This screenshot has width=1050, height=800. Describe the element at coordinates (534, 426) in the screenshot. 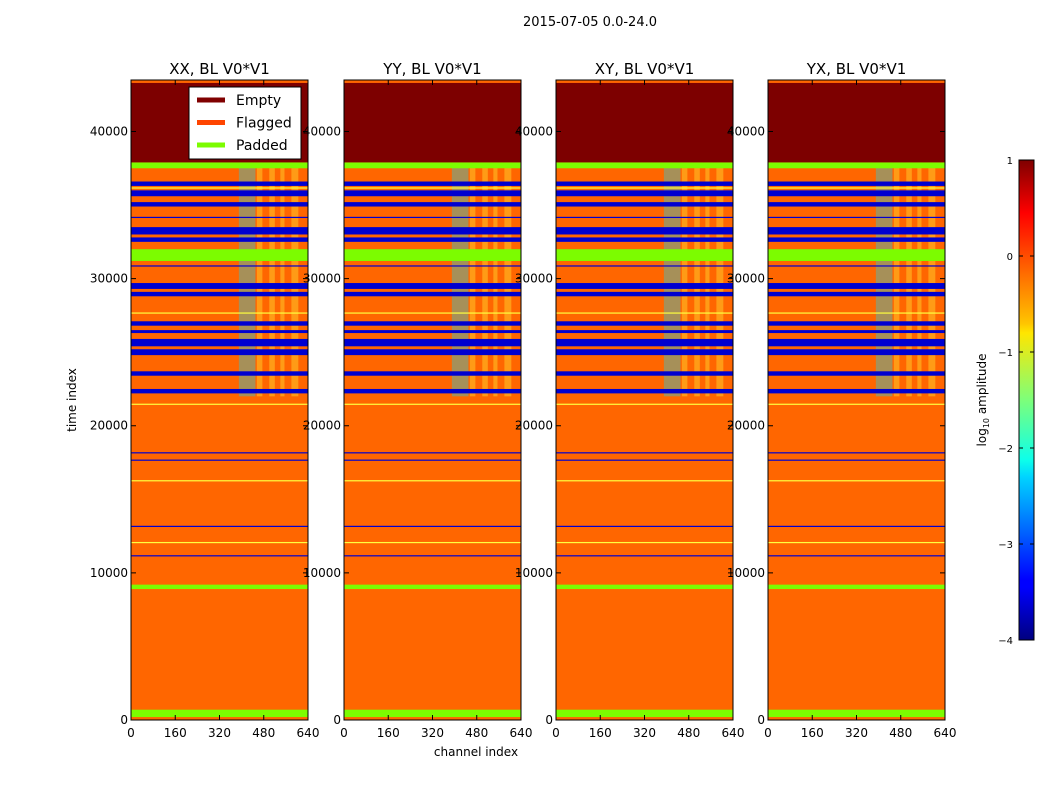

I see `y-tick-label: 20000` at that location.